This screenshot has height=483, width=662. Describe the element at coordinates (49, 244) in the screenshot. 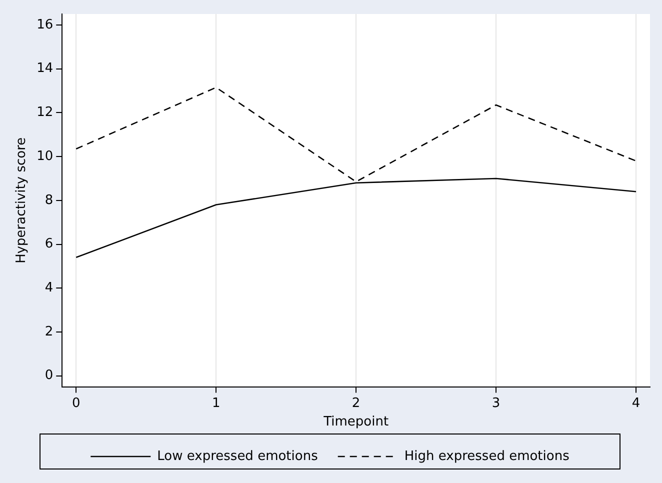

I see `y-tick-label: 6` at that location.